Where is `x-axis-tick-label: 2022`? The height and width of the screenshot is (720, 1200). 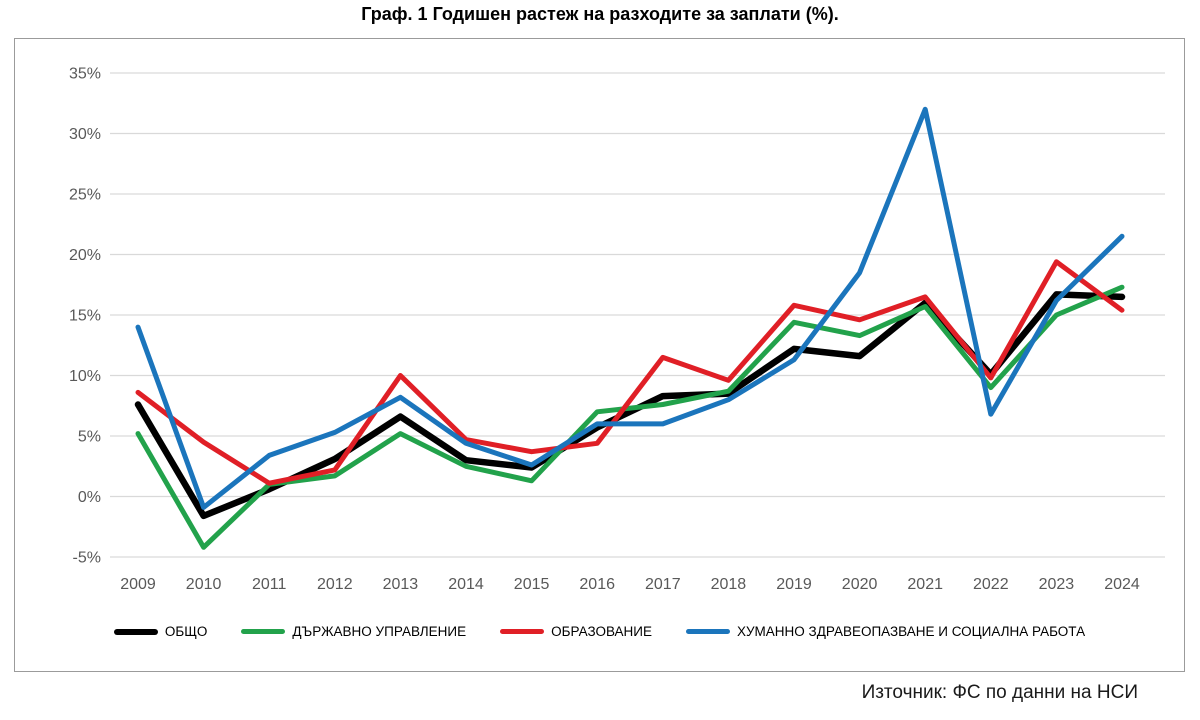 x-axis-tick-label: 2022 is located at coordinates (991, 584).